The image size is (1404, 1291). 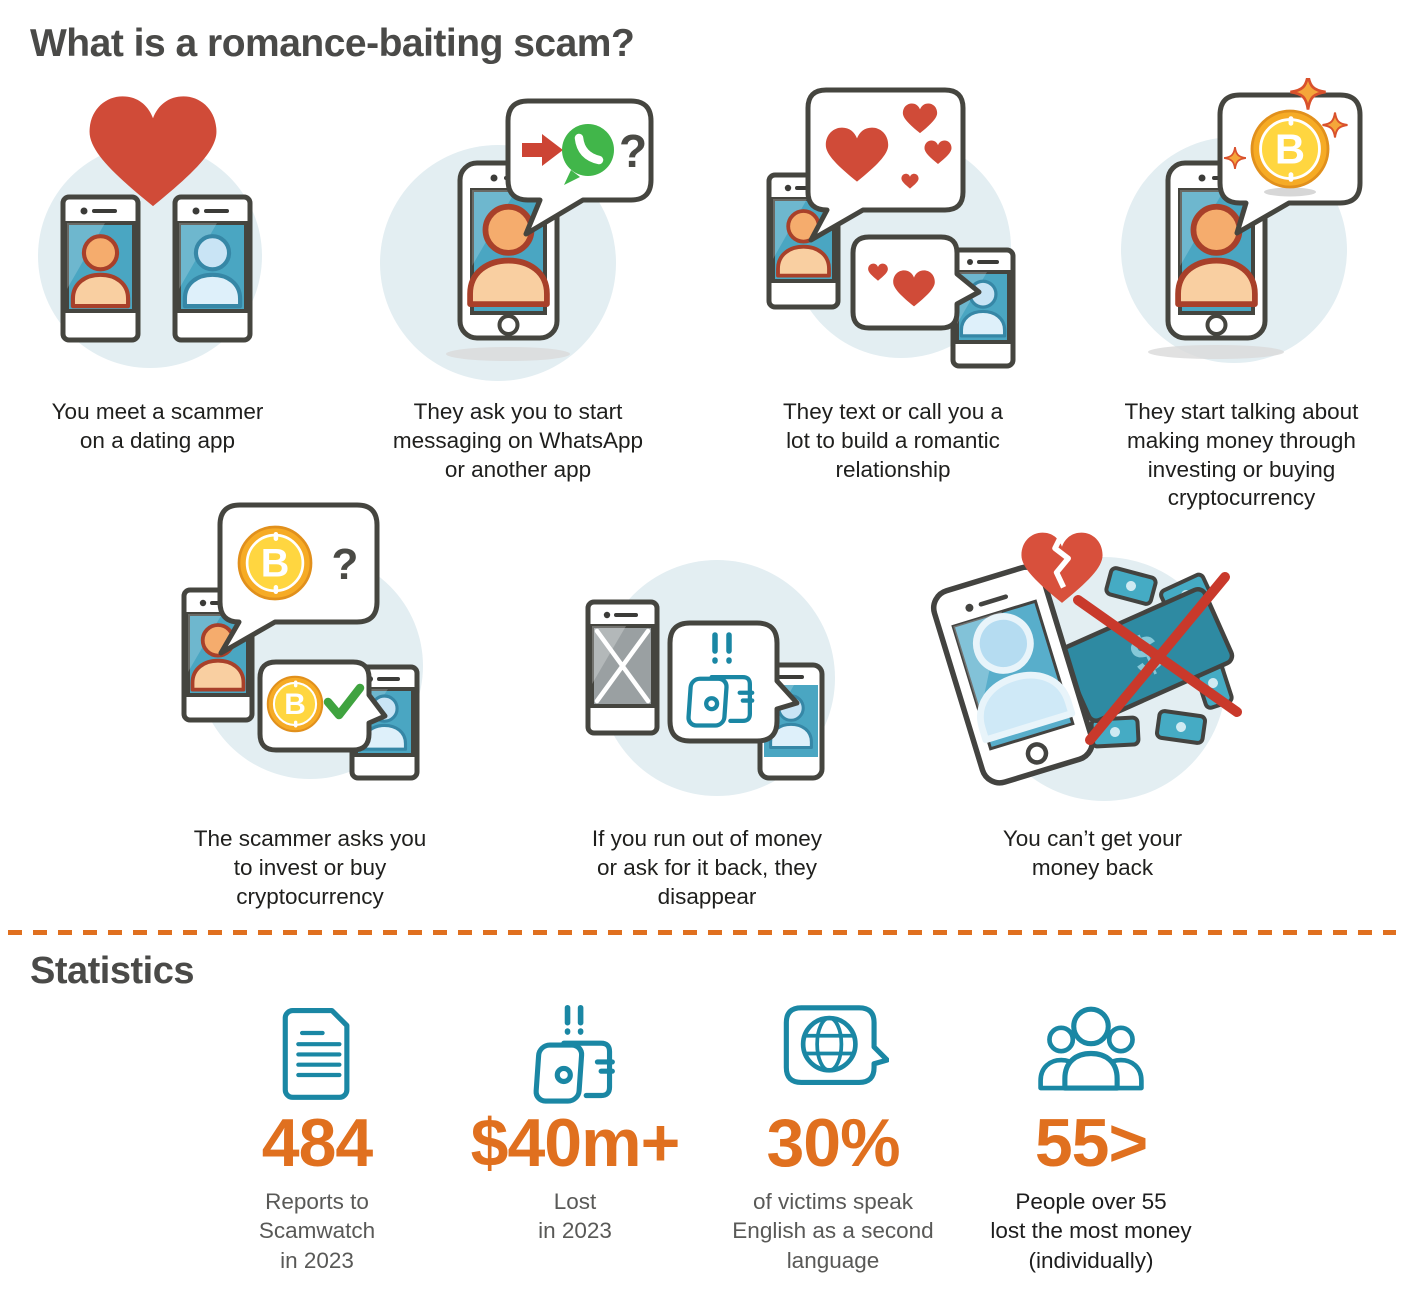 I want to click on step-caption: You meet a scammer on a dating app, so click(x=157, y=426).